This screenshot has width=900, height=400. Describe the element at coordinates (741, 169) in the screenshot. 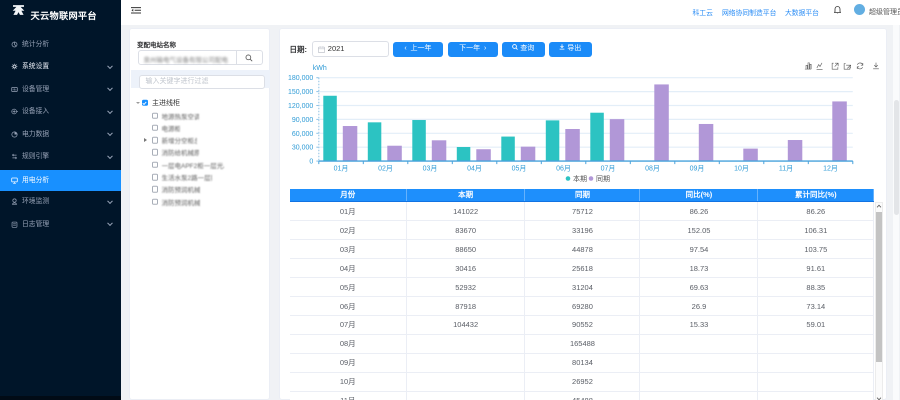

I see `svg-text: 10月` at that location.